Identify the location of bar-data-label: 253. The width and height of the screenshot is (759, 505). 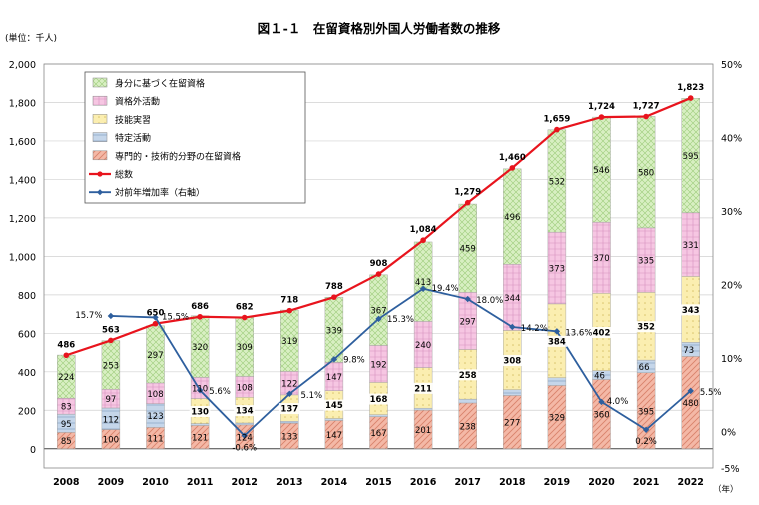
(111, 366).